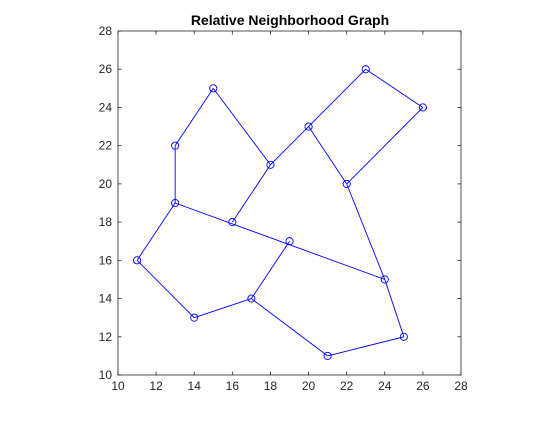  Describe the element at coordinates (461, 386) in the screenshot. I see `x-tick-label-9: 28` at that location.